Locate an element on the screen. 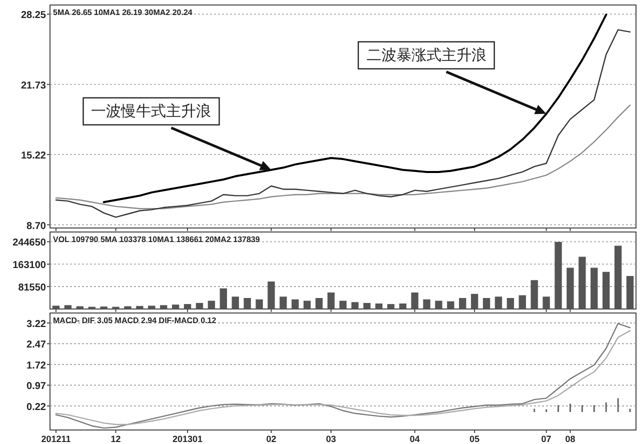 This screenshot has width=640, height=444. chart-title: VOL 109790 5MA 103378 10MA1 138661 20MA2 137839 is located at coordinates (156, 239).